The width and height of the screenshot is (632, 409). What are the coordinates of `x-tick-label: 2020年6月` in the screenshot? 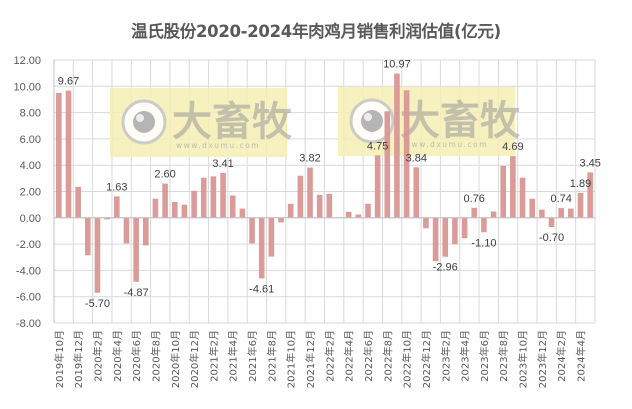 It's located at (136, 356).